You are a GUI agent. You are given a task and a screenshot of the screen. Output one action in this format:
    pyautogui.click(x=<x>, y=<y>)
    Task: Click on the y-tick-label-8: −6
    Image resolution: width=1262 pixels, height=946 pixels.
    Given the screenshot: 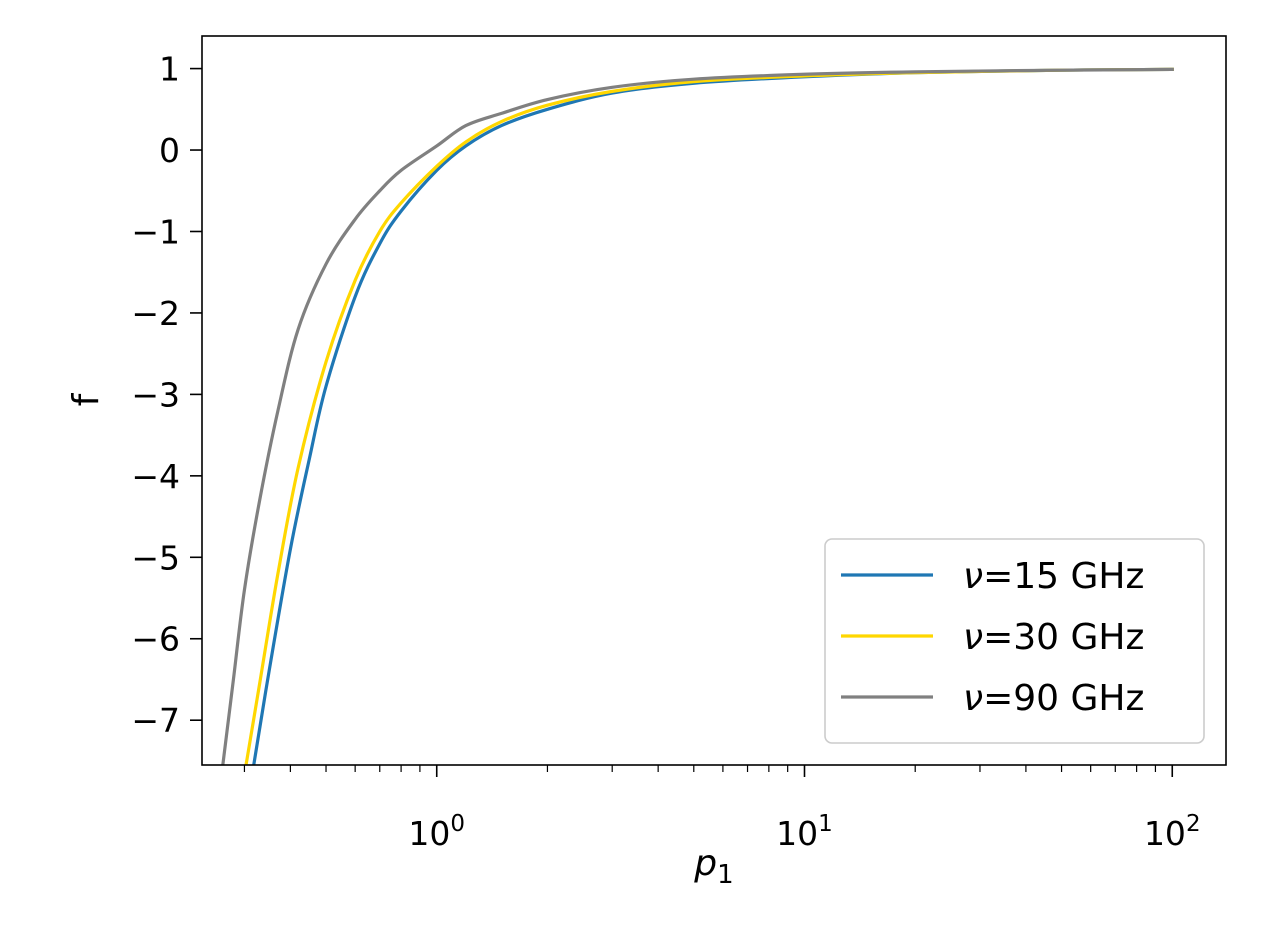 What is the action you would take?
    pyautogui.click(x=155, y=639)
    